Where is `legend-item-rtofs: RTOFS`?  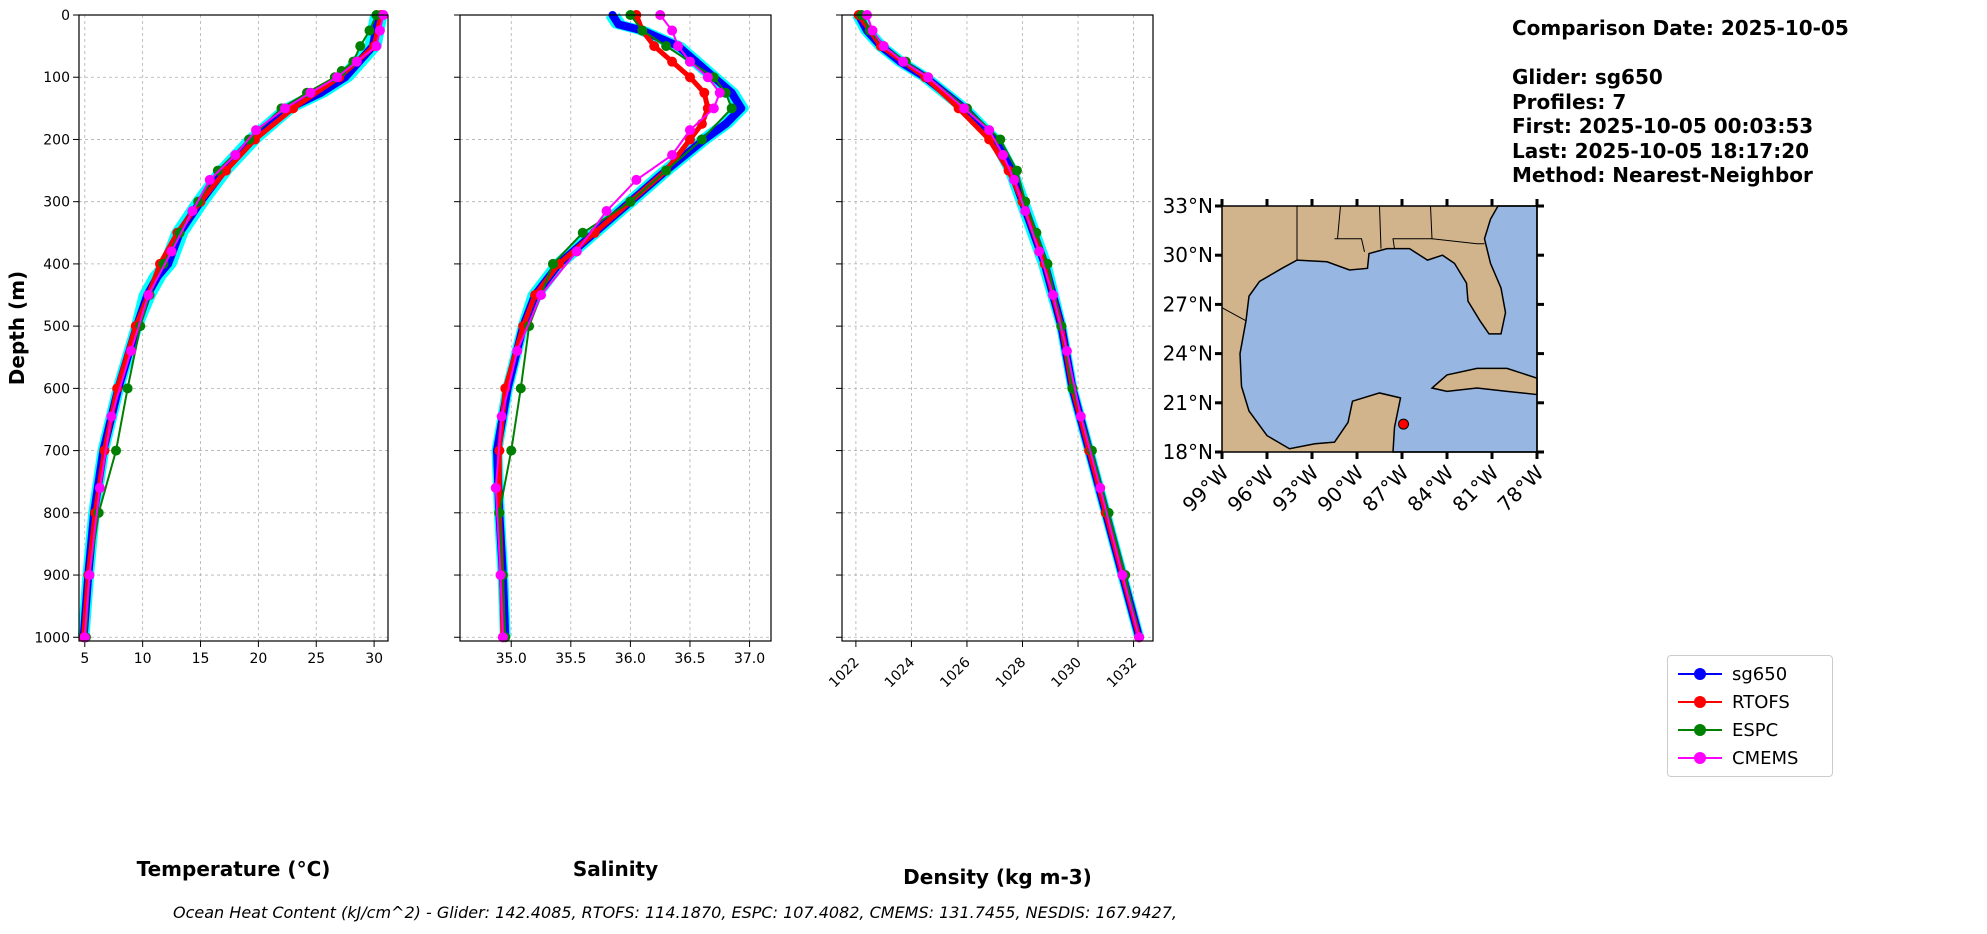
legend-item-rtofs: RTOFS is located at coordinates (1750, 702).